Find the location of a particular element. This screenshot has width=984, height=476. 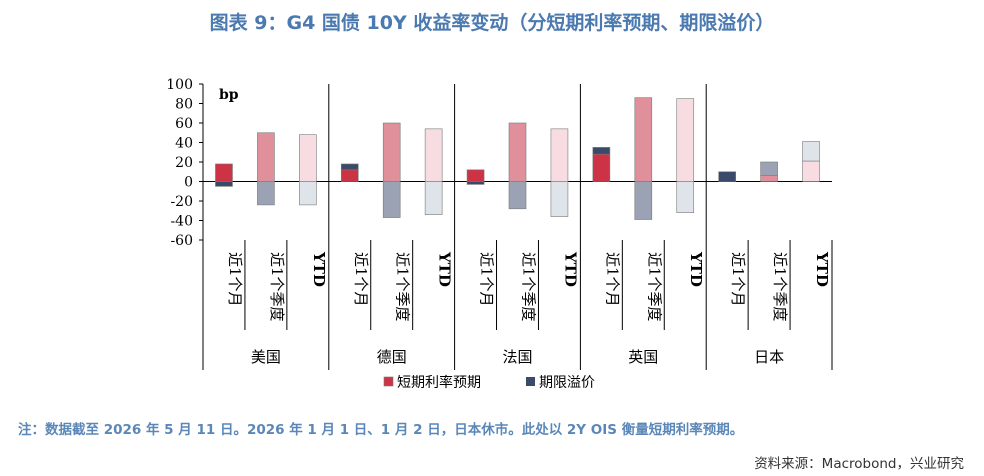

chart-title: 图表 9：G4 国债 10Y 收益率变动（分短期利率预期、期限溢价） is located at coordinates (492, 23).